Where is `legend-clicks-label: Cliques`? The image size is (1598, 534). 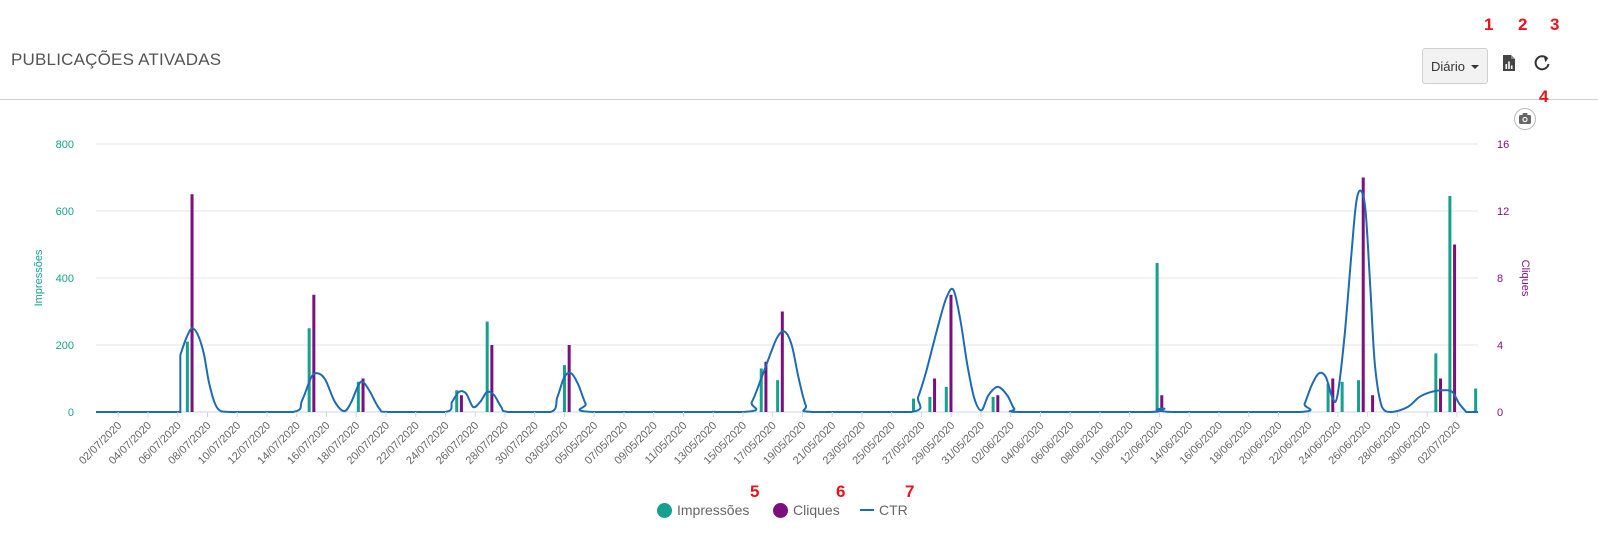
legend-clicks-label: Cliques is located at coordinates (816, 510).